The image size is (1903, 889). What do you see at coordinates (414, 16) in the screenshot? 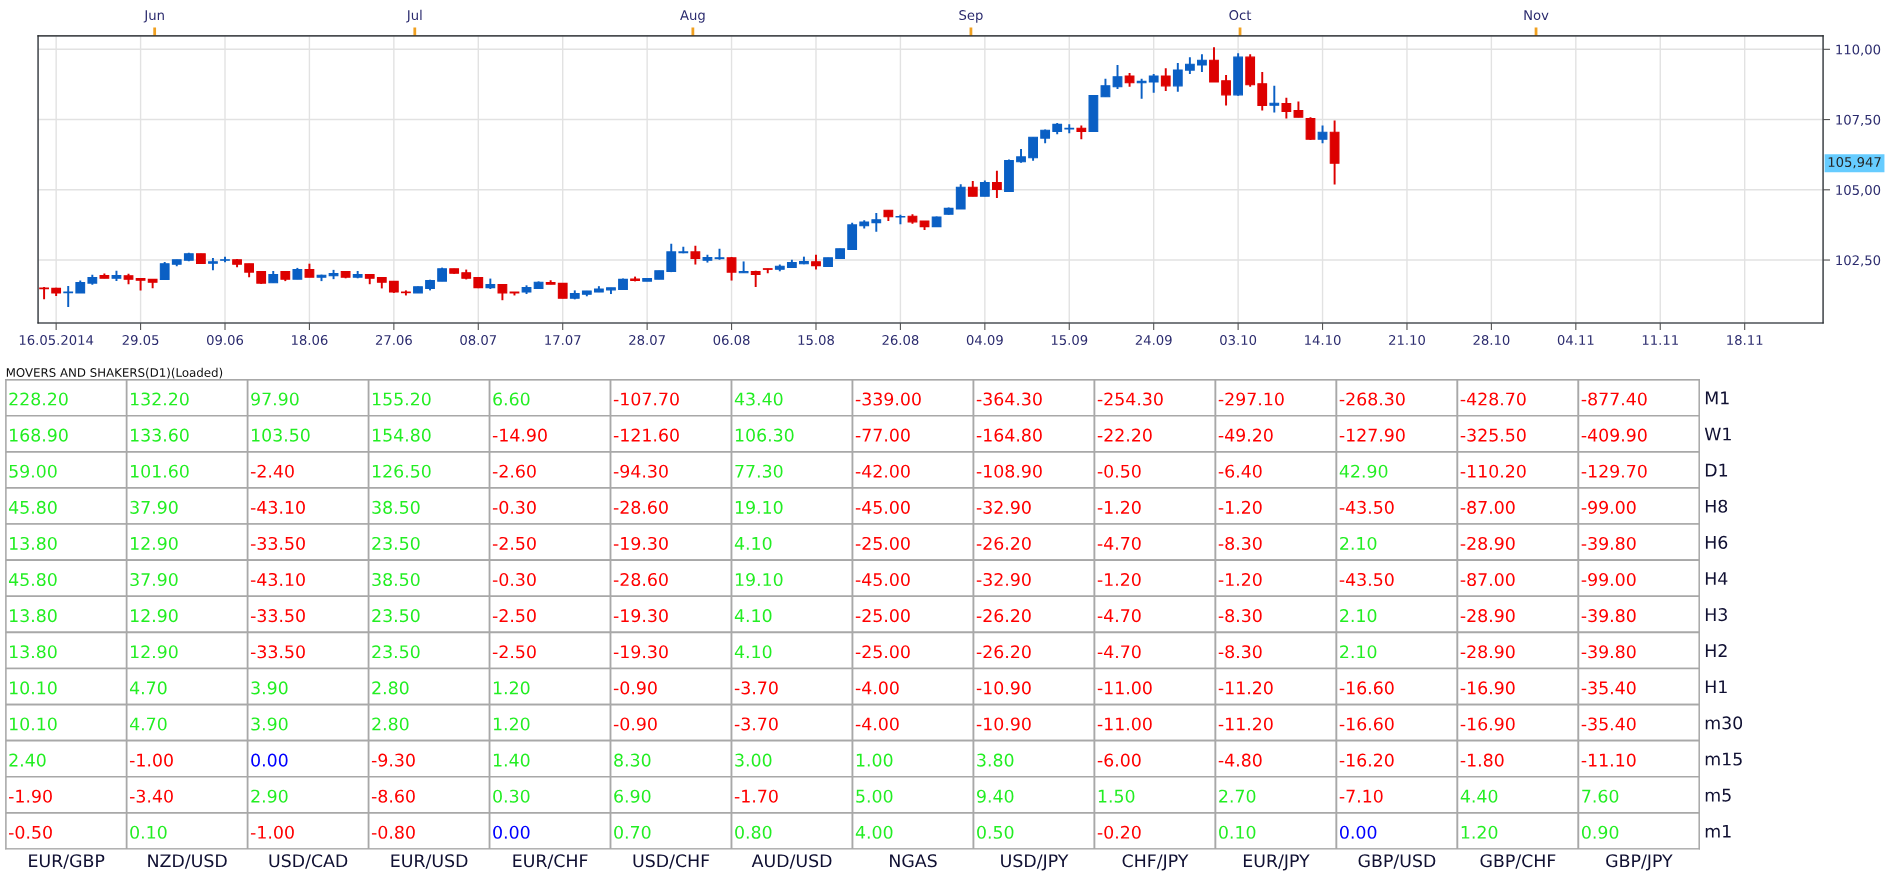
I see `x2-tick-label: Jul` at bounding box center [414, 16].